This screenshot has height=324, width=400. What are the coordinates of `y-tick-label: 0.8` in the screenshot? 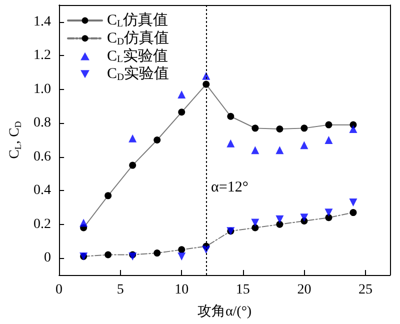 It's located at (43, 123).